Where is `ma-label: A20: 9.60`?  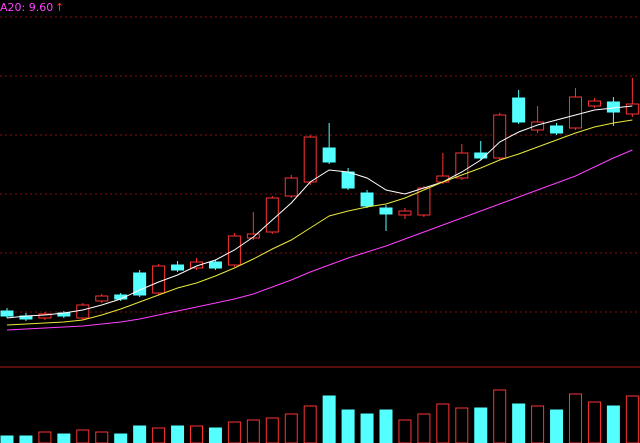
ma-label: A20: 9.60 is located at coordinates (26, 7).